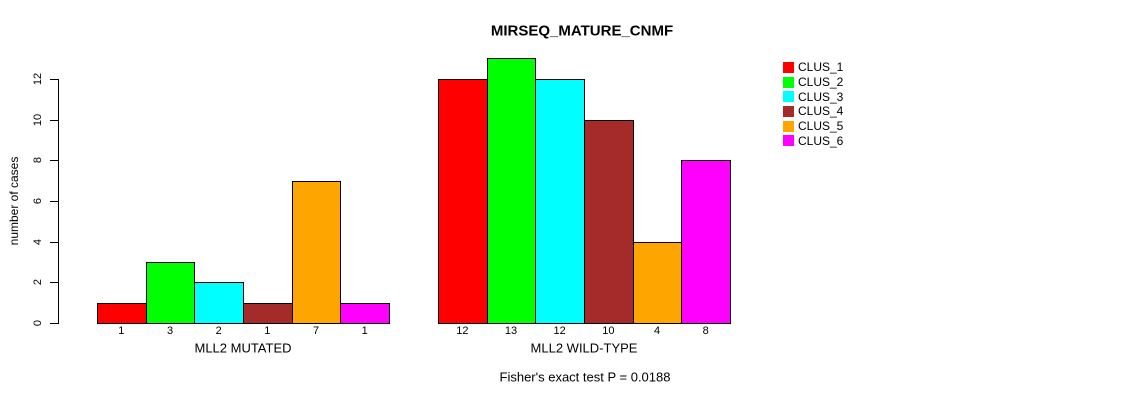 This screenshot has height=400, width=1140. Describe the element at coordinates (821, 111) in the screenshot. I see `legend-label: CLUS_4` at that location.